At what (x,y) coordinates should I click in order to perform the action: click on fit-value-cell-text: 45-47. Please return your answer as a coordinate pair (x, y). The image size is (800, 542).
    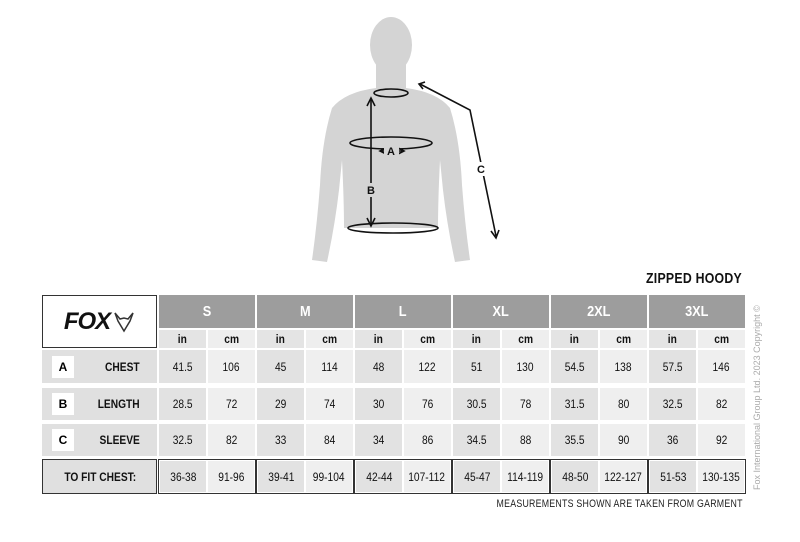
    Looking at the image, I should click on (477, 476).